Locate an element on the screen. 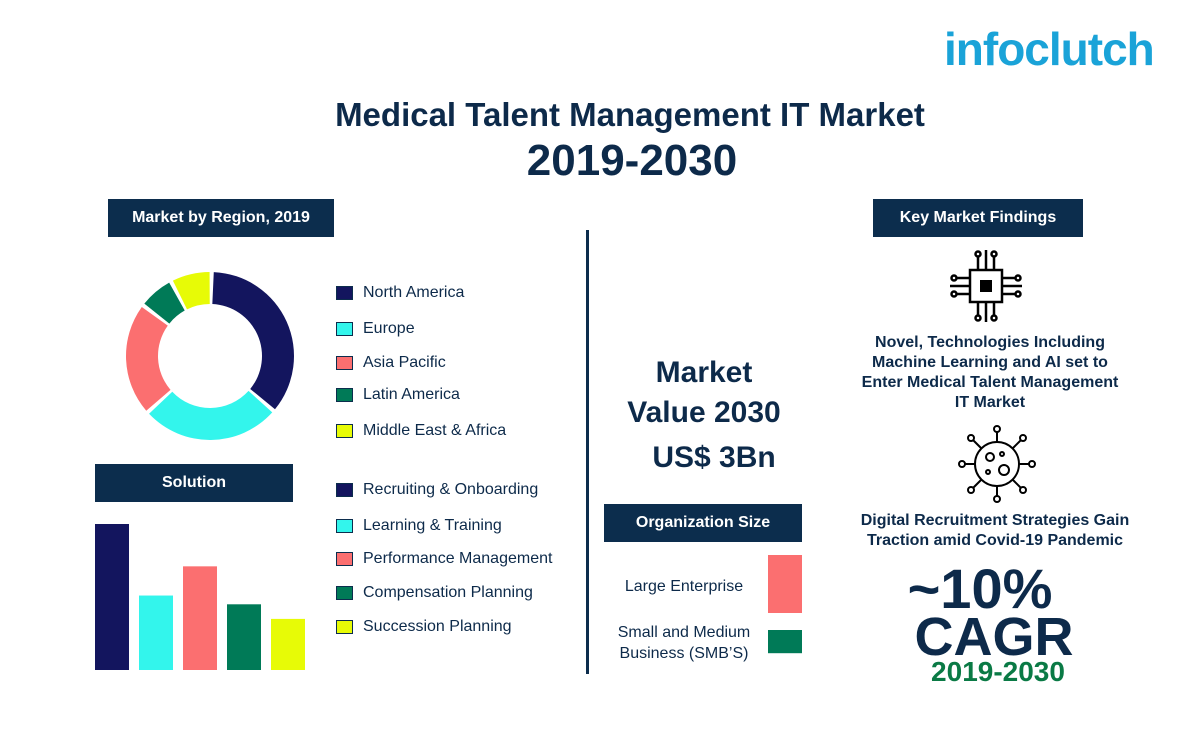 The height and width of the screenshot is (732, 1200). legend-item-latin-america: Latin America is located at coordinates (398, 395).